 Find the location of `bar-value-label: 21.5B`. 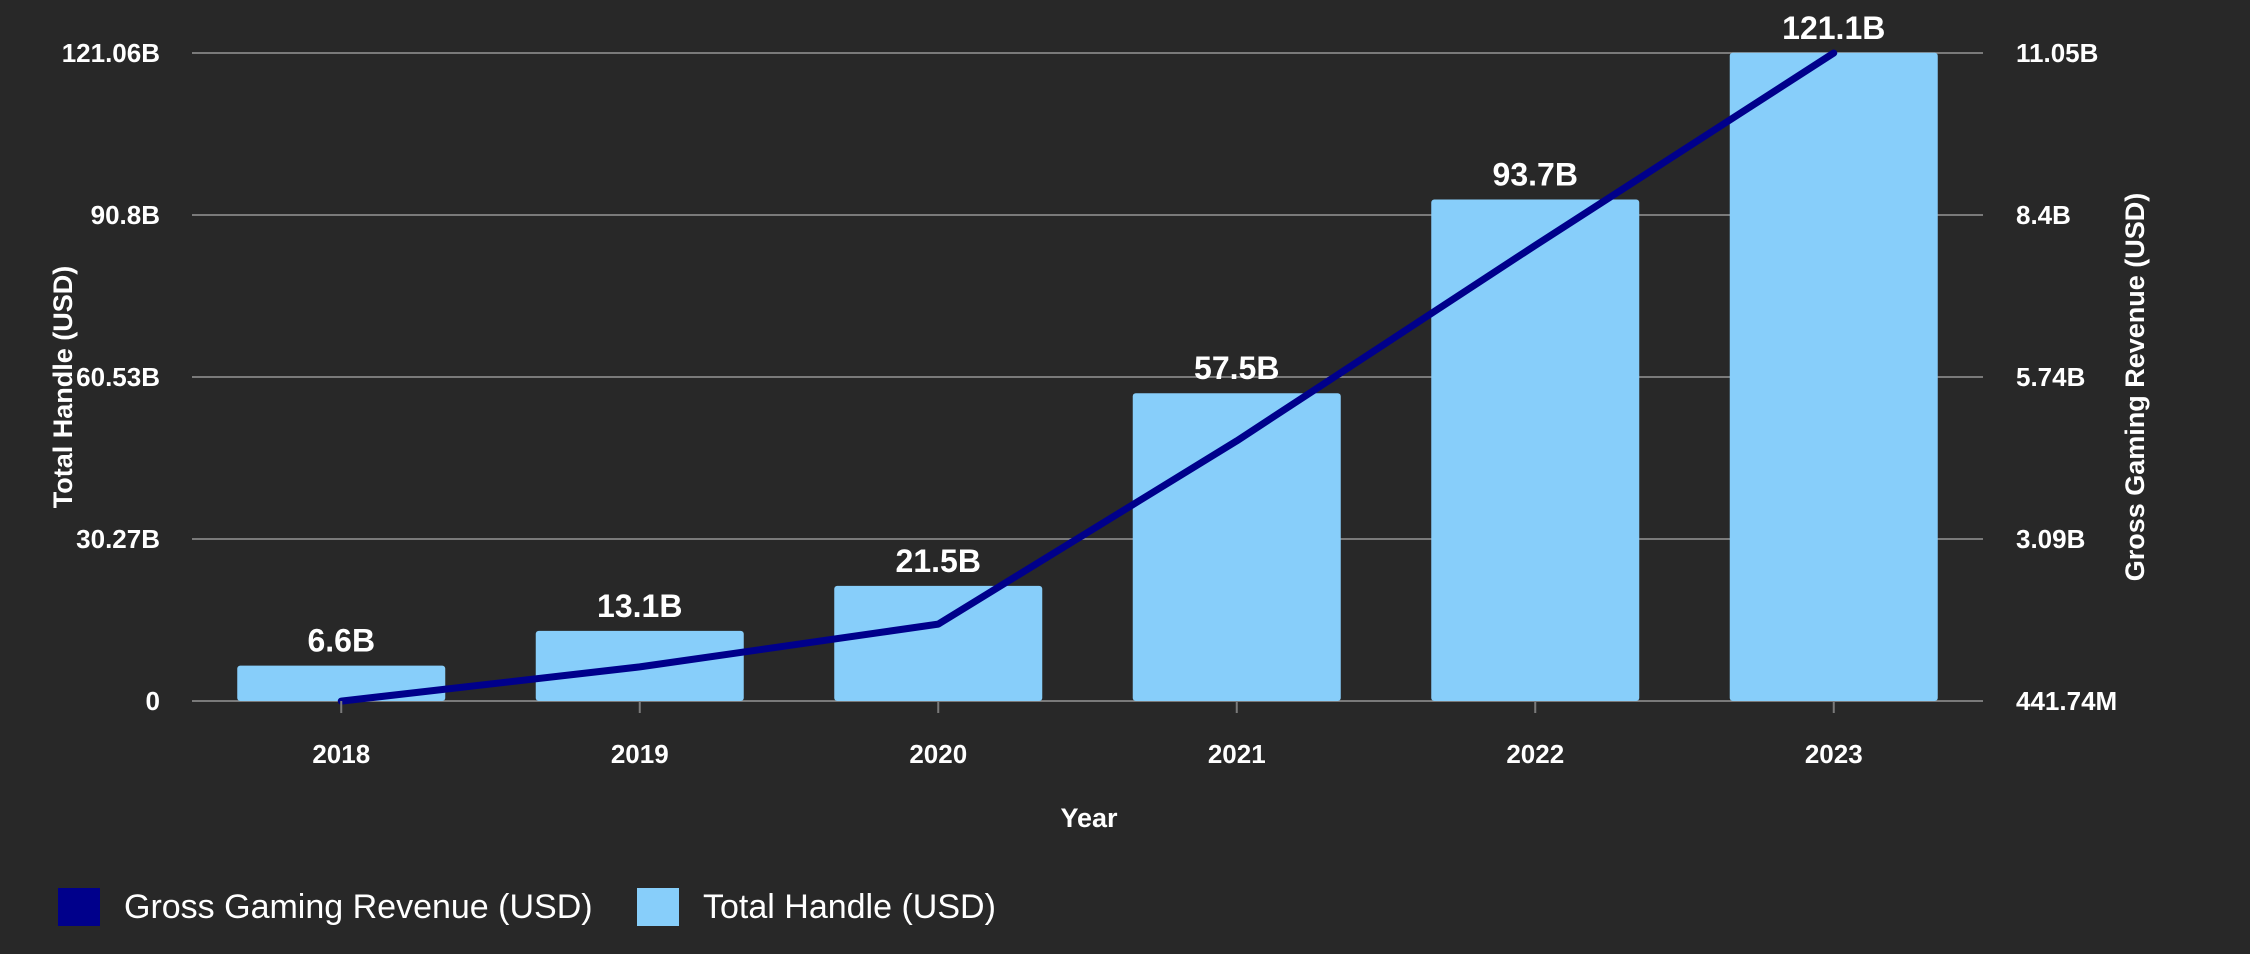

bar-value-label: 21.5B is located at coordinates (938, 561).